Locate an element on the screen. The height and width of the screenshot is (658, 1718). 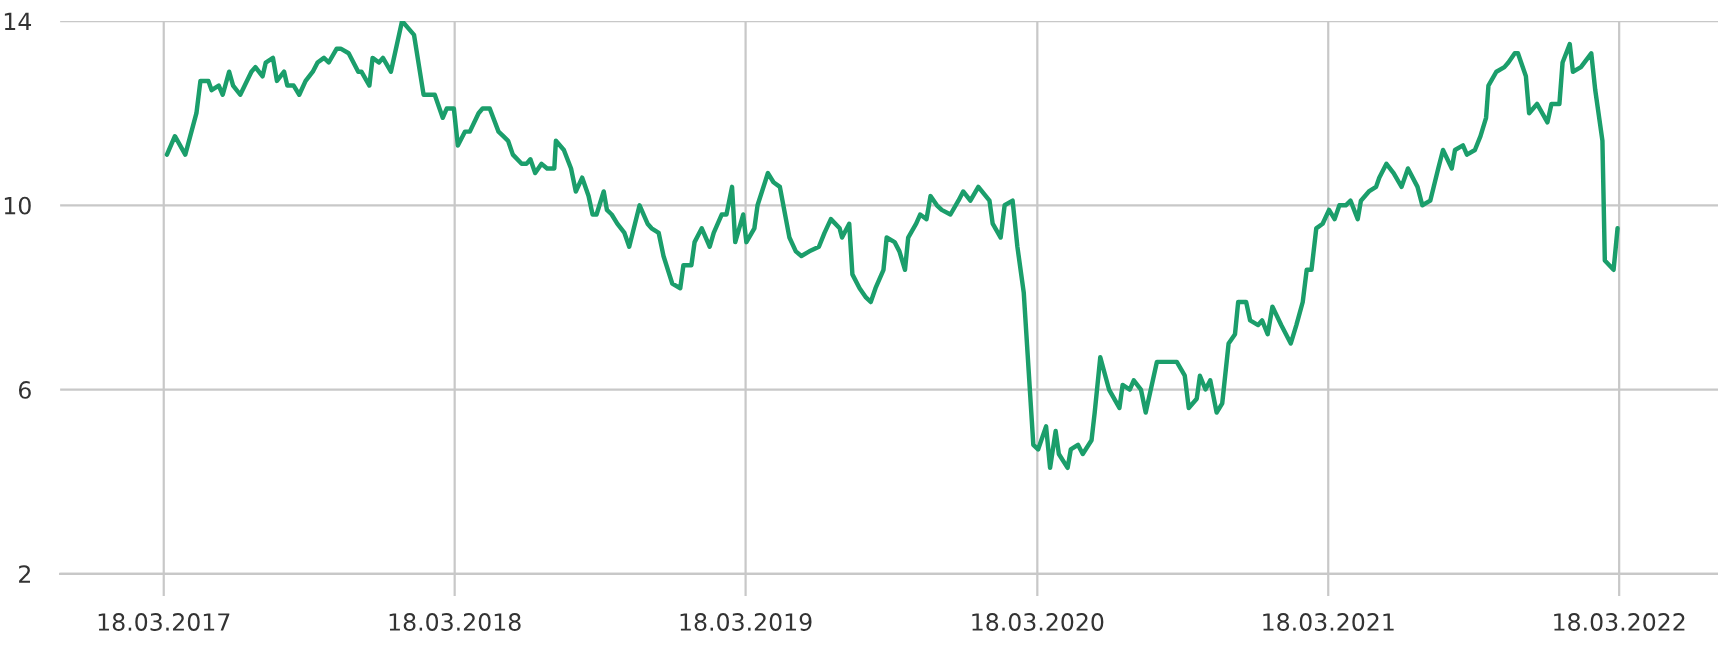
x-tick-label: 18.03.2018 is located at coordinates (455, 622).